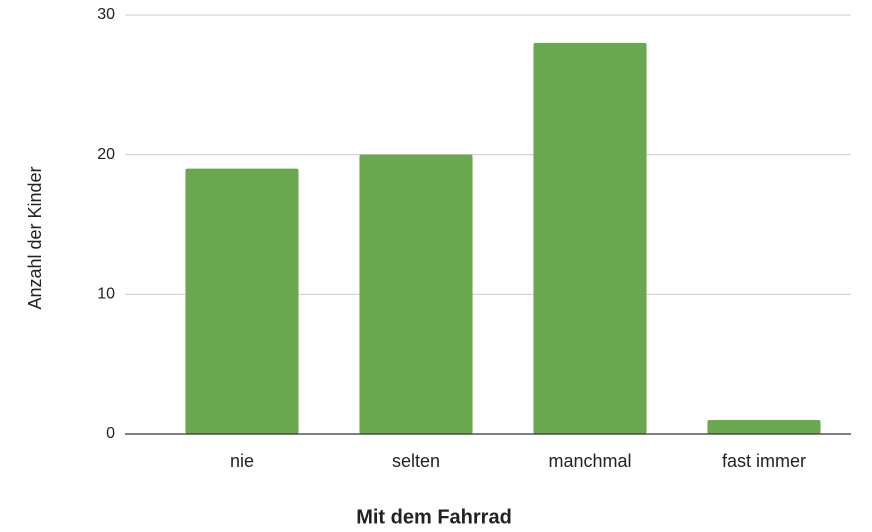 This screenshot has height=532, width=872. What do you see at coordinates (110, 433) in the screenshot?
I see `y-tick-label: 0` at bounding box center [110, 433].